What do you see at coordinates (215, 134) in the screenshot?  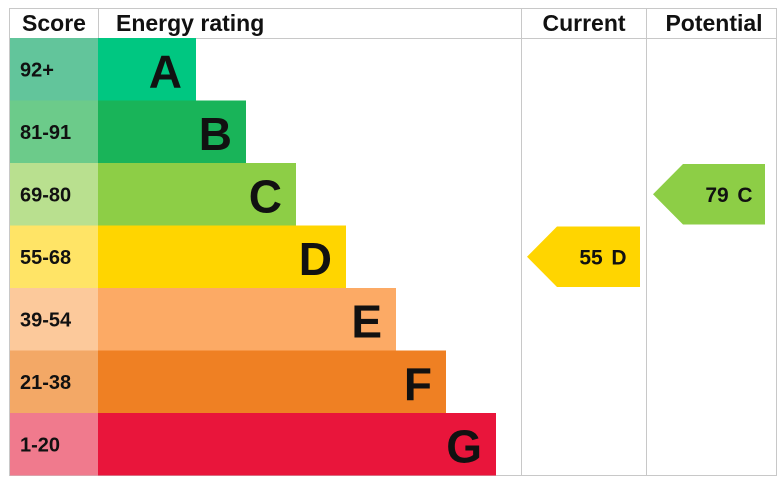 I see `rating-letter: B` at bounding box center [215, 134].